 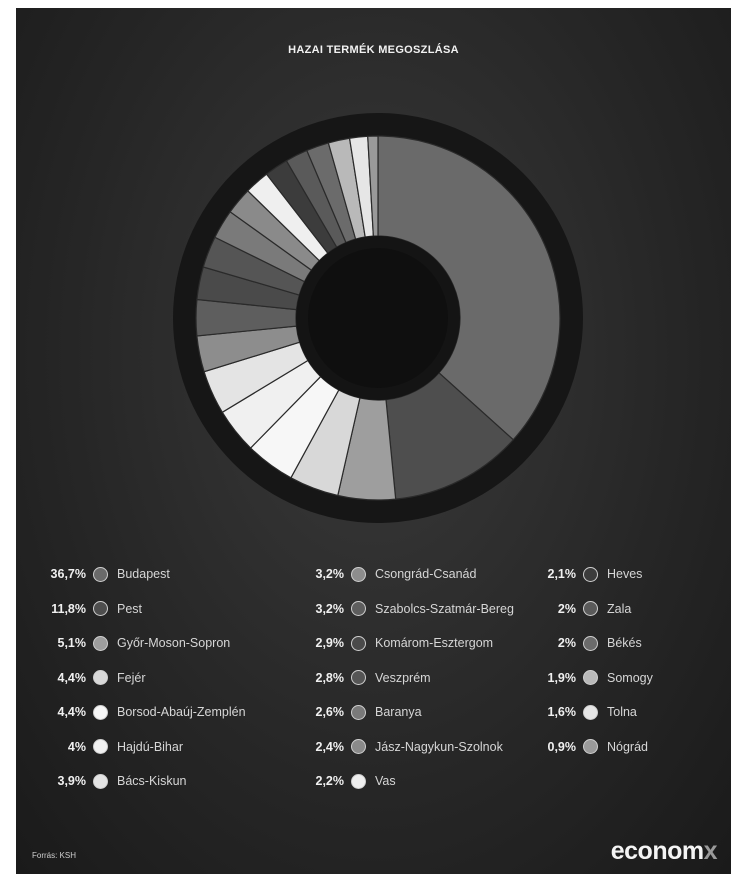 I want to click on source-note: Forrás: KSH, so click(x=54, y=855).